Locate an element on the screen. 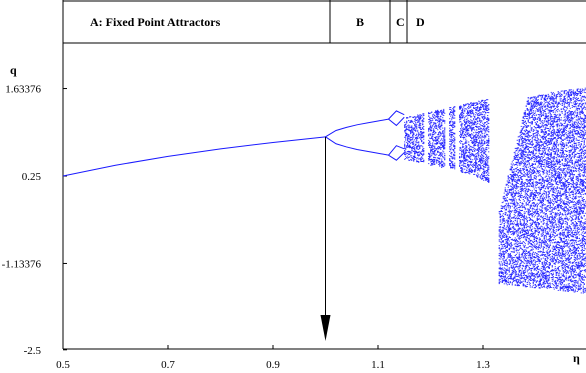 This screenshot has height=373, width=586. region-label-1: B is located at coordinates (360, 22).